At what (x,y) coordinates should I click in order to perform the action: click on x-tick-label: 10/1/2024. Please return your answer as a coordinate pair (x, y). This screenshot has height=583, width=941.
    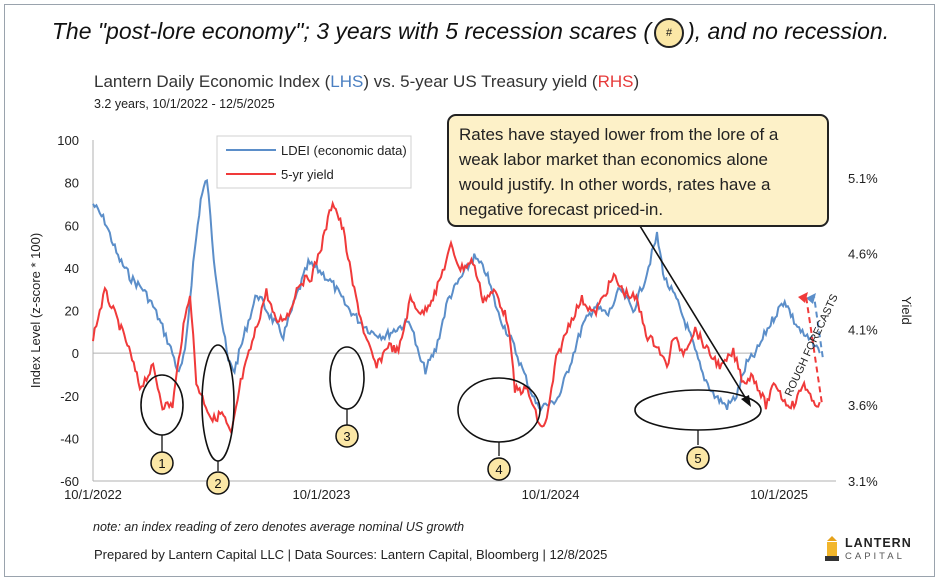
    Looking at the image, I should click on (551, 494).